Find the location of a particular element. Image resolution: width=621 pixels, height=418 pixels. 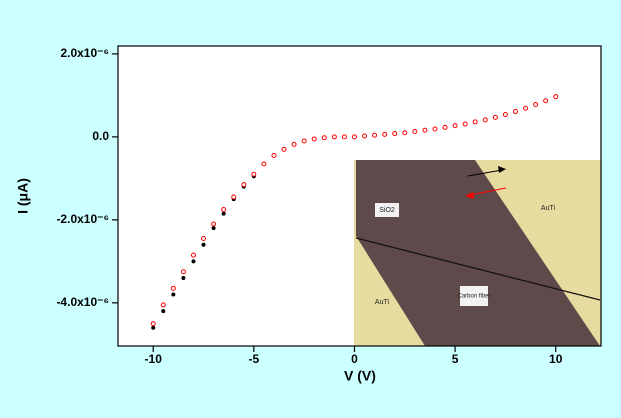

y-axis-label: I (μA) is located at coordinates (23, 196).